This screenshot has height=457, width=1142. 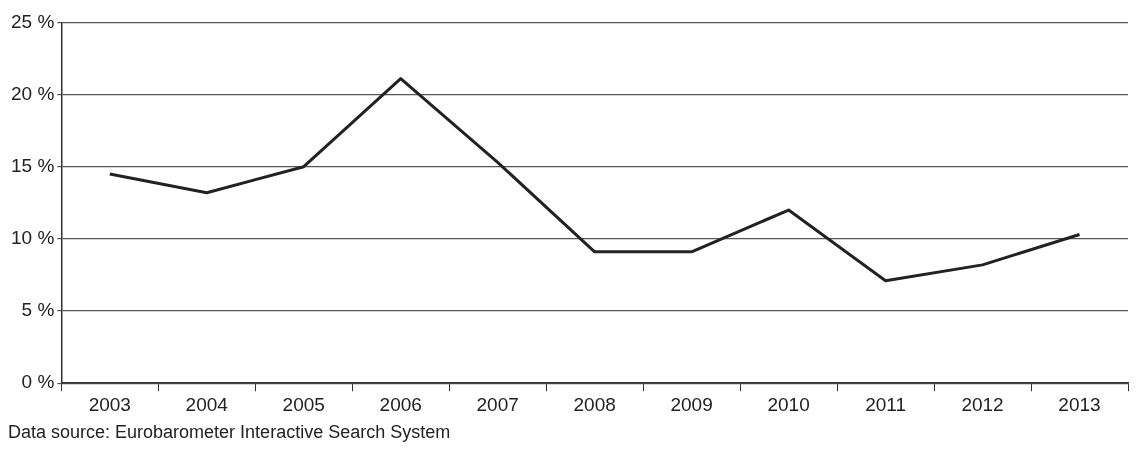 What do you see at coordinates (497, 404) in the screenshot?
I see `x-tick-label: 2007` at bounding box center [497, 404].